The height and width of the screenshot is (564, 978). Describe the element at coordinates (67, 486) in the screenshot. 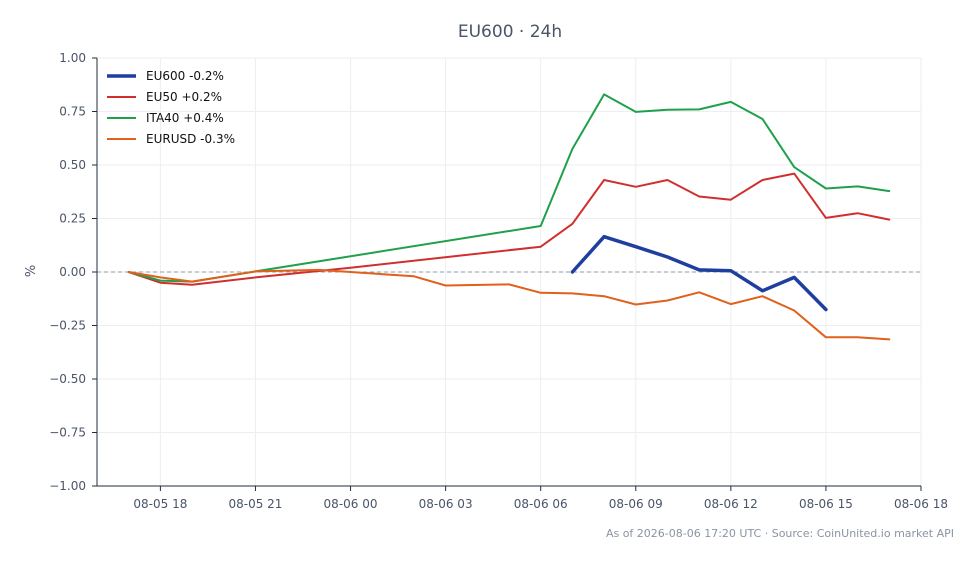

I see `y-tick-label: −1.00` at that location.